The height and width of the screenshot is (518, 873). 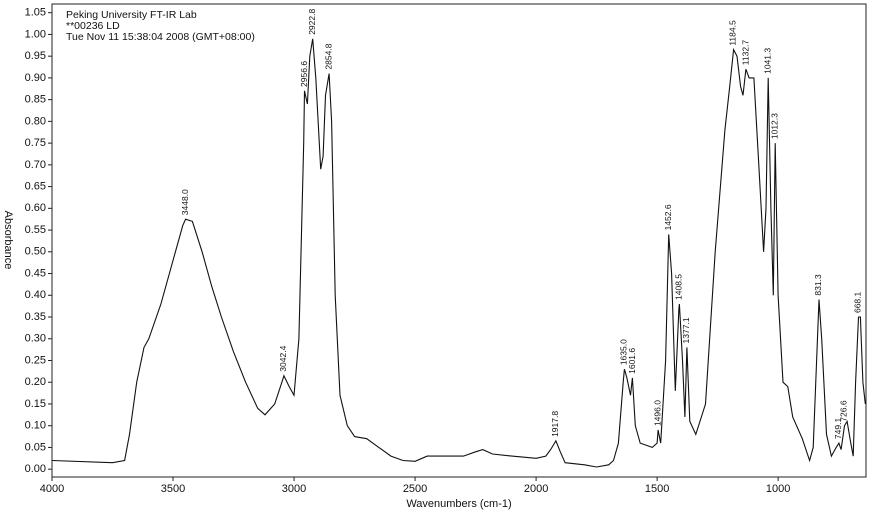 What do you see at coordinates (35, 404) in the screenshot?
I see `y-tick-label: 0.15` at bounding box center [35, 404].